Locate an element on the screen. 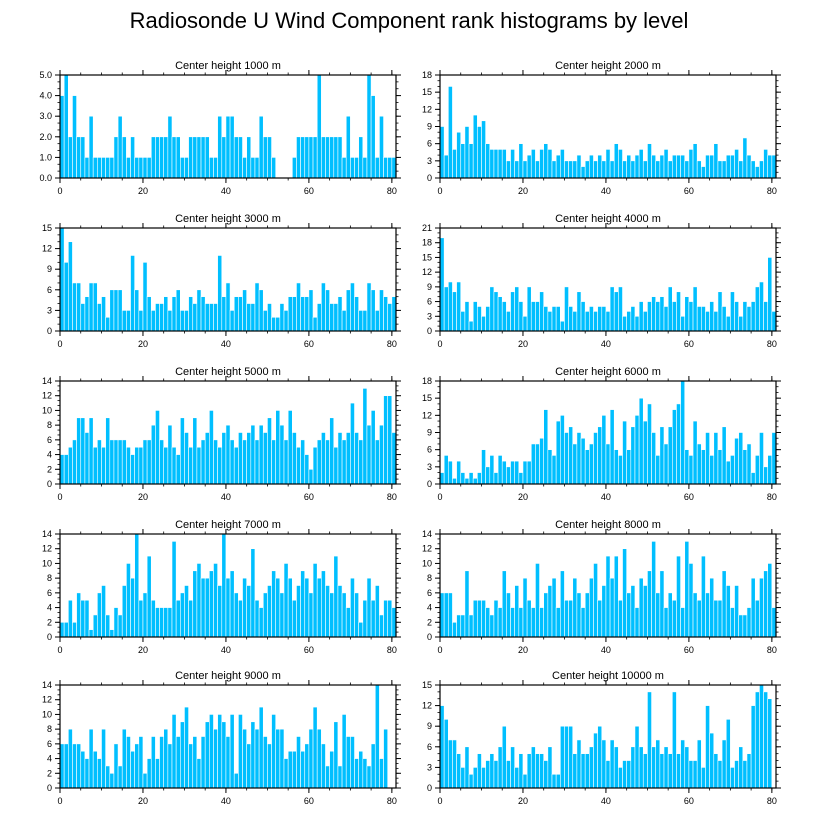 The image size is (818, 824). y-tick-label: 4 is located at coordinates (429, 608).